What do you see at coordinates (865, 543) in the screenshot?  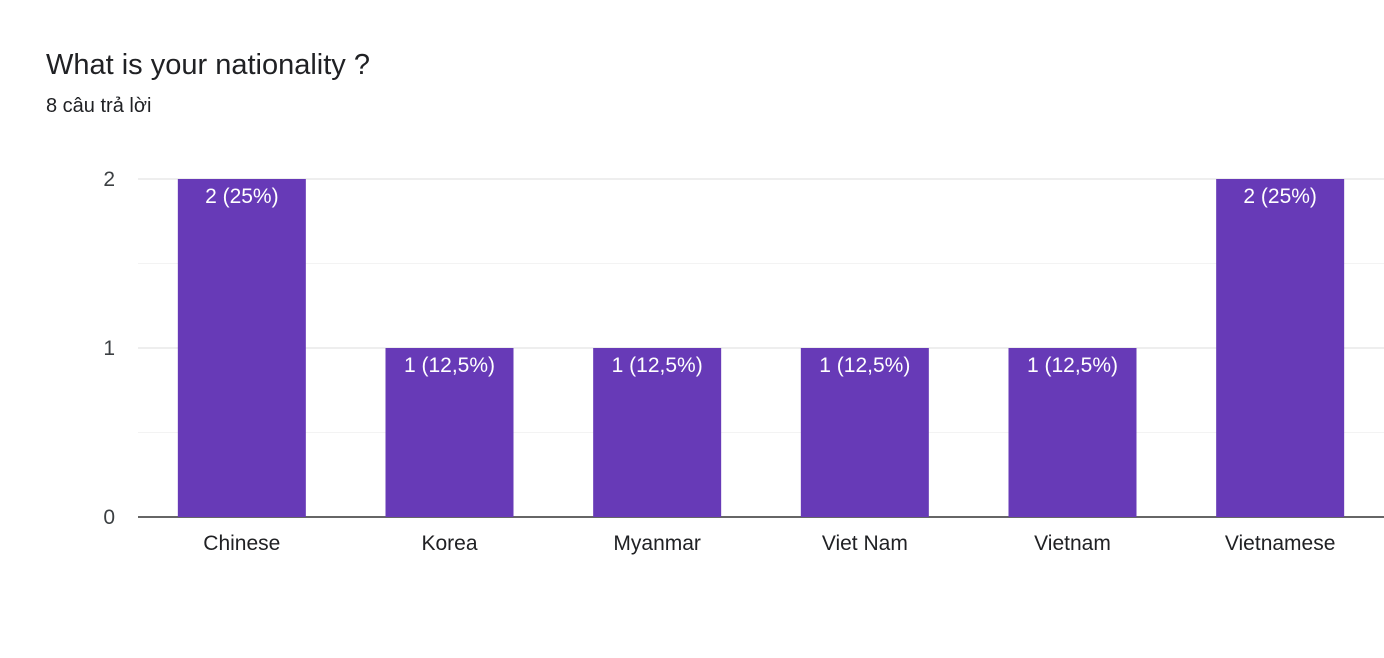 I see `x-category-label: Viet Nam` at bounding box center [865, 543].